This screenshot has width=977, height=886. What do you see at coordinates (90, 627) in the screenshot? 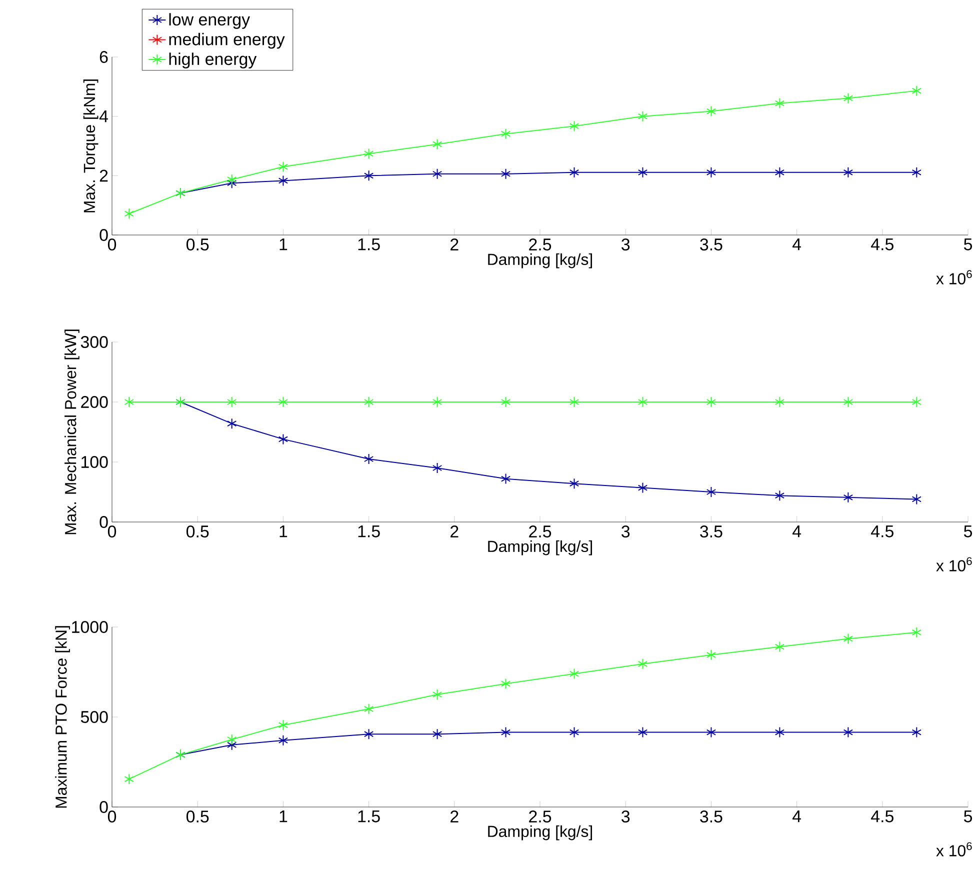
I see `y-tick-label: 1000` at bounding box center [90, 627].